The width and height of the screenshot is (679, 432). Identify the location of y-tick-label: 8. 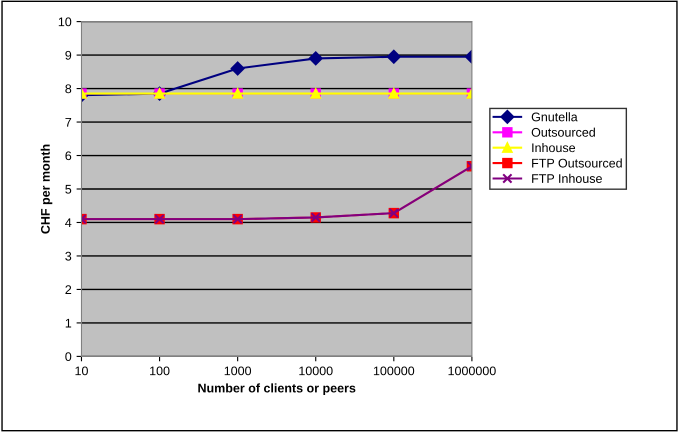
(68, 89).